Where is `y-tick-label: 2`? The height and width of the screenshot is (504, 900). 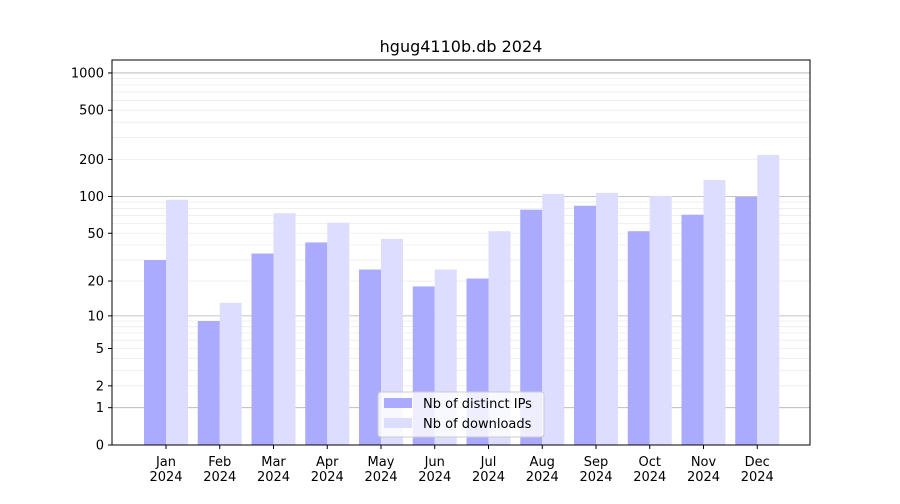 y-tick-label: 2 is located at coordinates (100, 386).